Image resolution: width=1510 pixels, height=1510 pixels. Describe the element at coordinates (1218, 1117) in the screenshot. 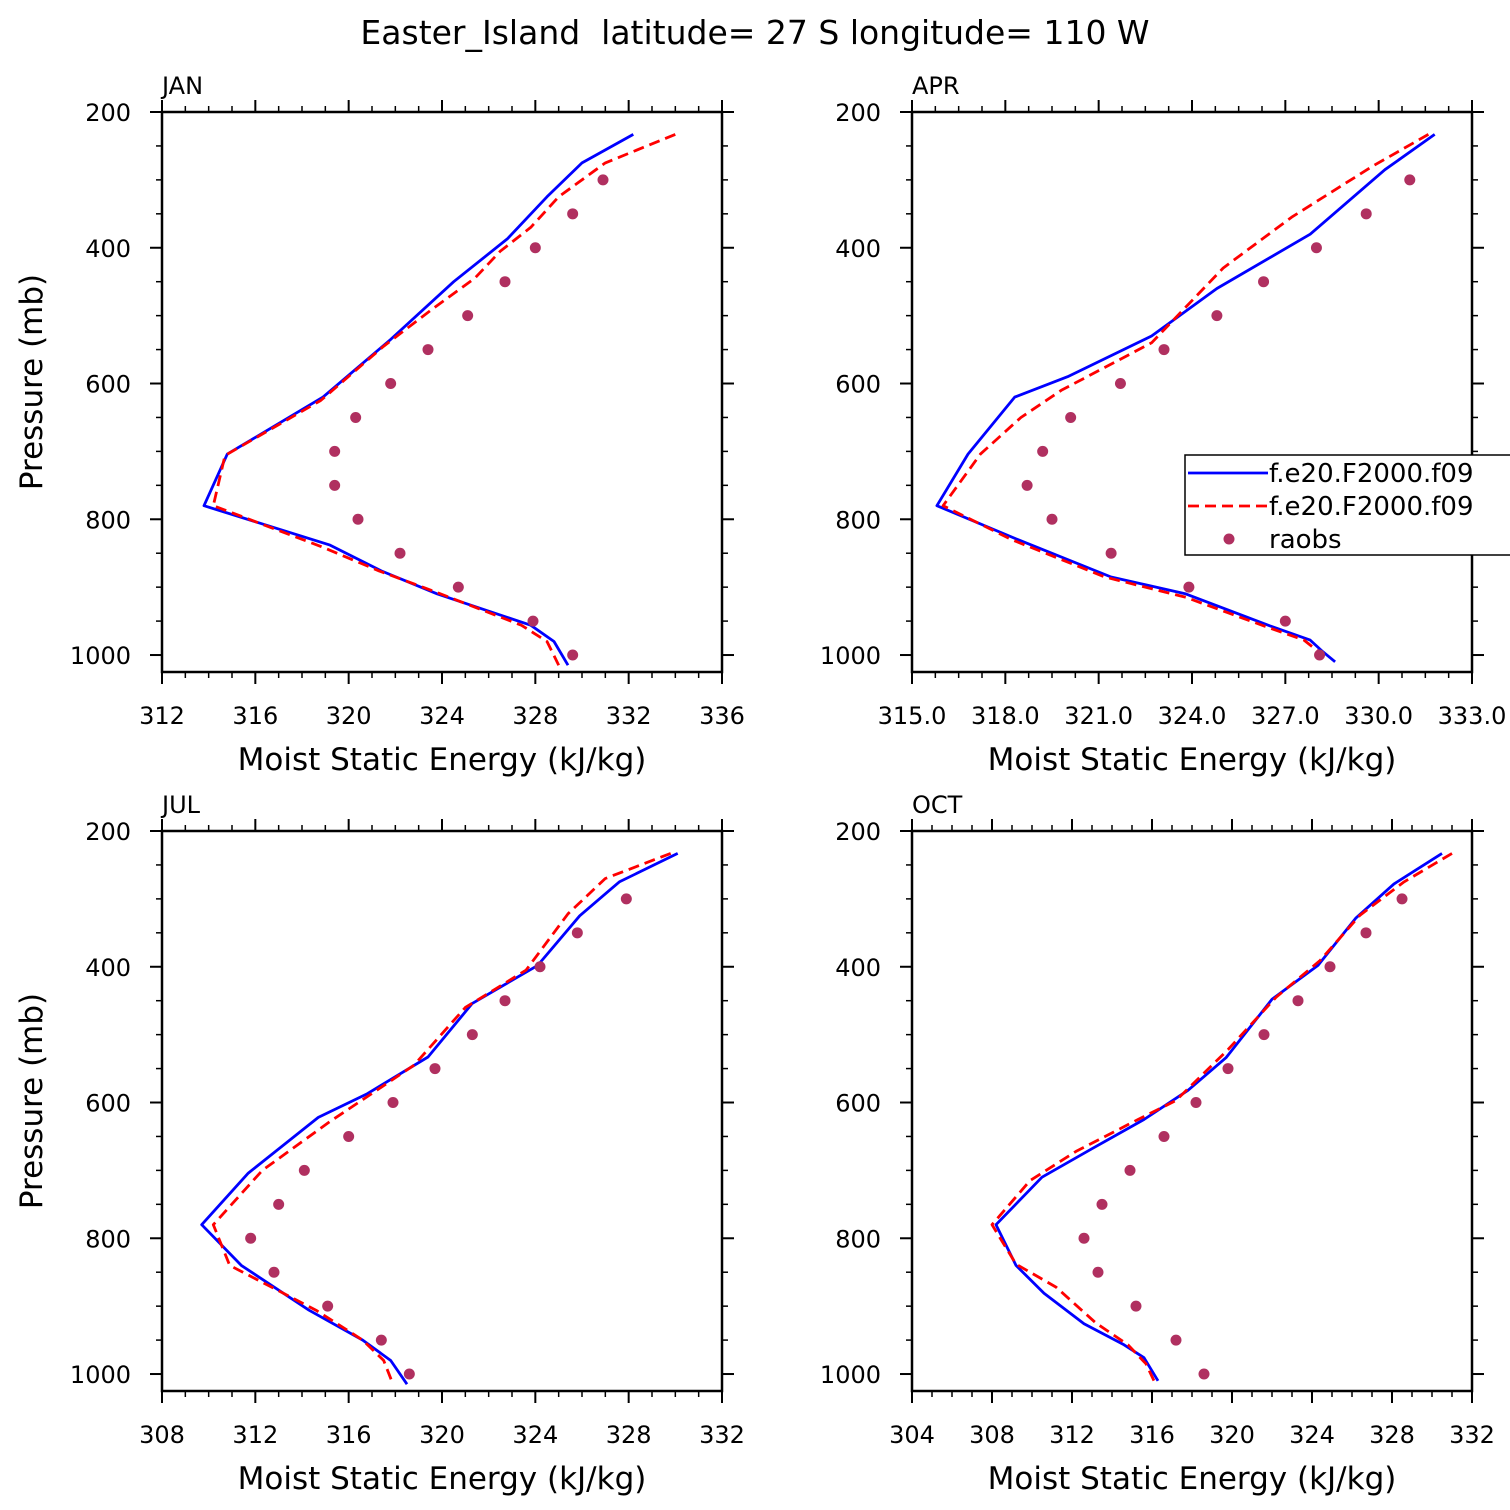

I see `series-line-blue-solid` at that location.